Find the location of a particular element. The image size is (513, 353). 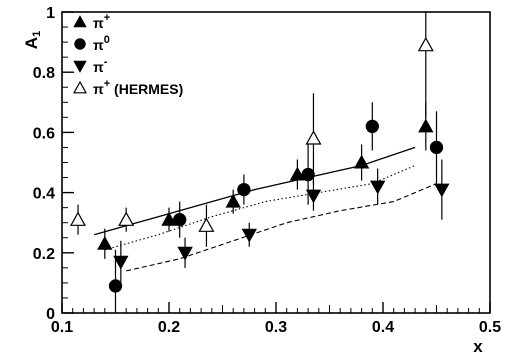

legend-label-pi-plus-hermes: π+ (HERMES) is located at coordinates (138, 87).